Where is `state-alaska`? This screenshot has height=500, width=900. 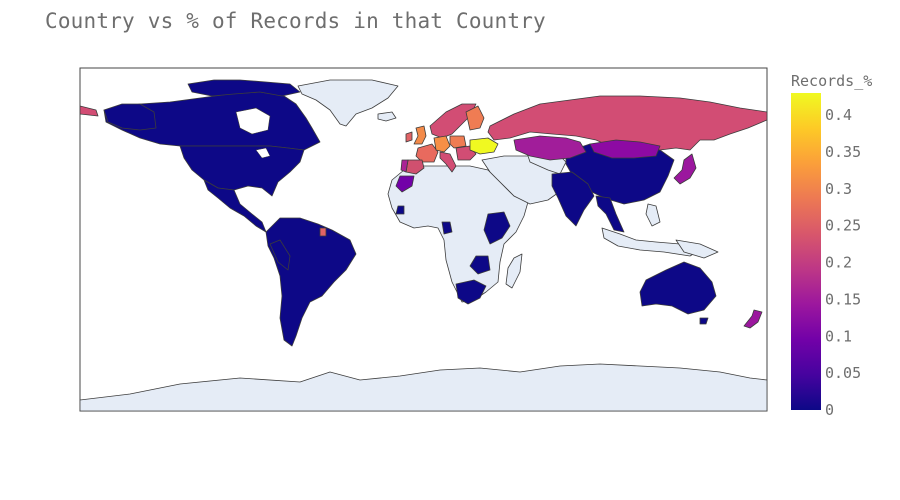 state-alaska is located at coordinates (130, 117).